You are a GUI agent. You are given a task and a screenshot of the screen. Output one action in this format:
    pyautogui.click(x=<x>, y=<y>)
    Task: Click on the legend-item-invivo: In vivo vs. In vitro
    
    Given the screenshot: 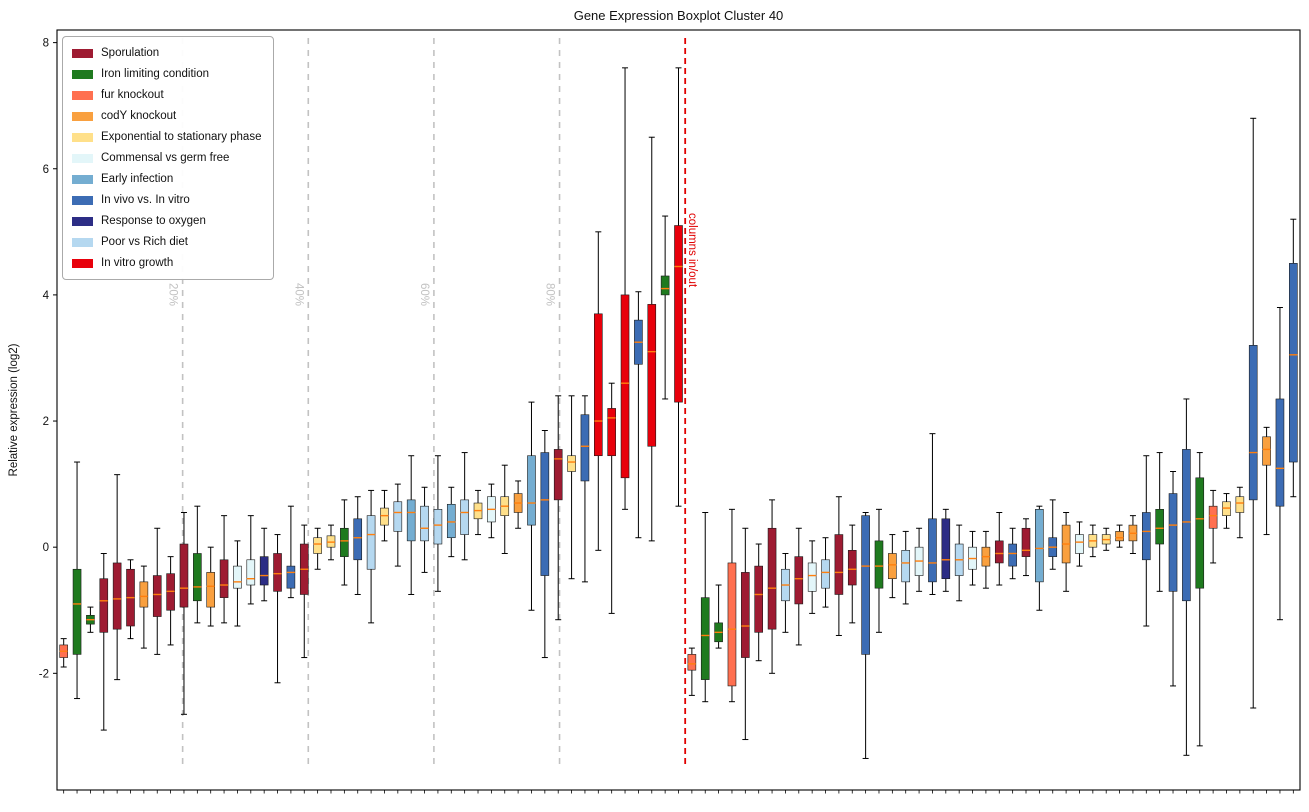 What is the action you would take?
    pyautogui.click(x=166, y=200)
    